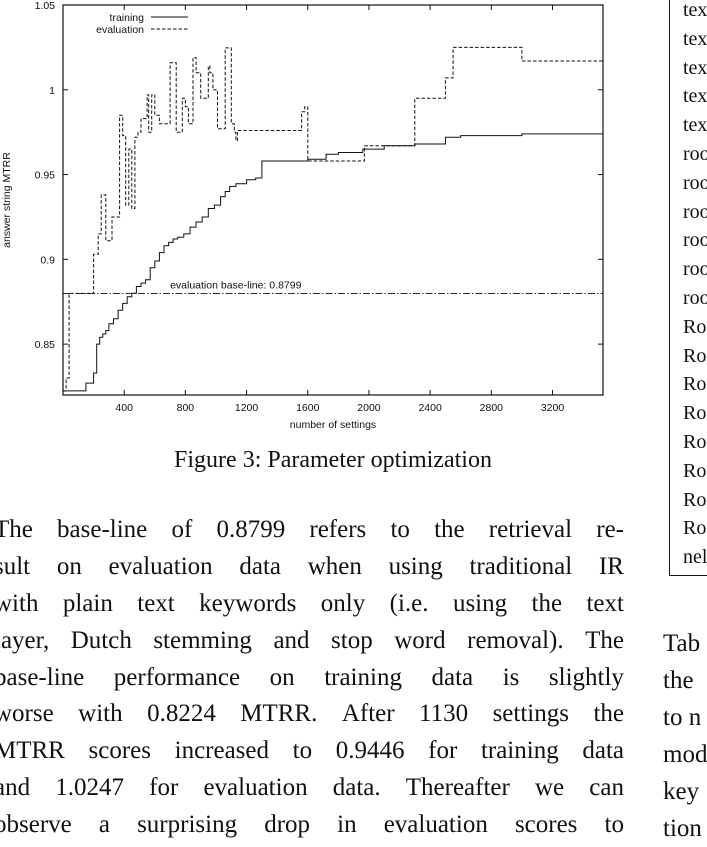 This screenshot has width=707, height=847. Describe the element at coordinates (69, 566) in the screenshot. I see `body-word: on` at that location.